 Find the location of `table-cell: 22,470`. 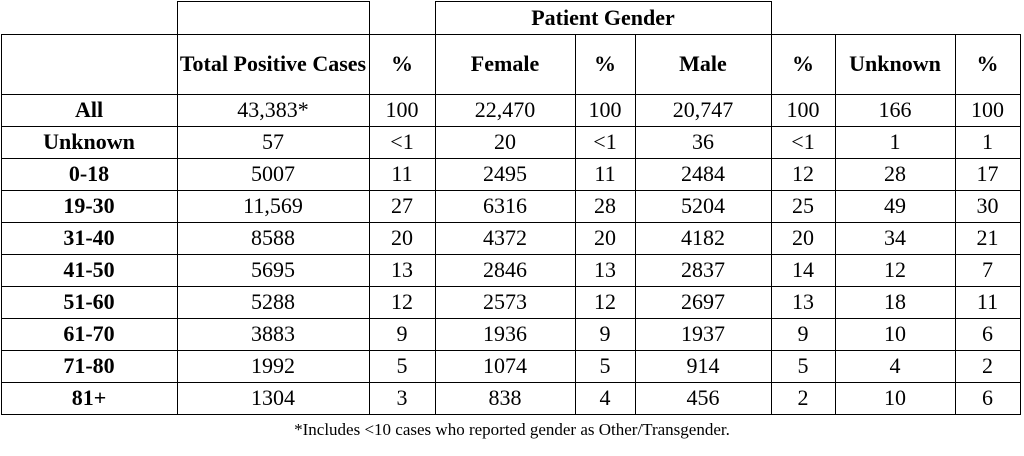

table-cell: 22,470 is located at coordinates (505, 109).